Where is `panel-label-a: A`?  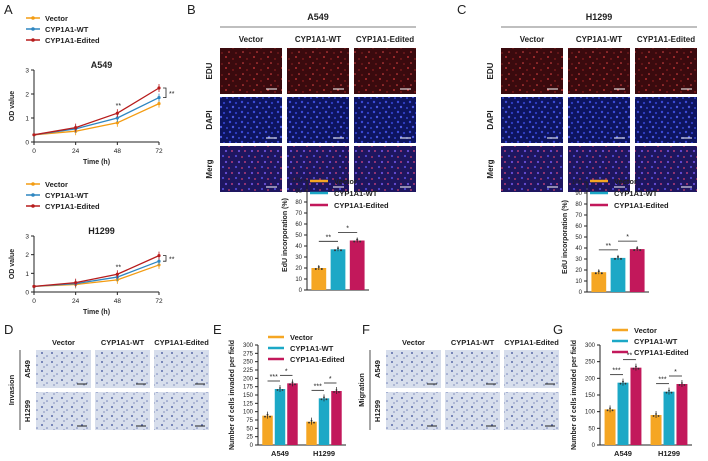
panel-label-a: A is located at coordinates (8, 9).